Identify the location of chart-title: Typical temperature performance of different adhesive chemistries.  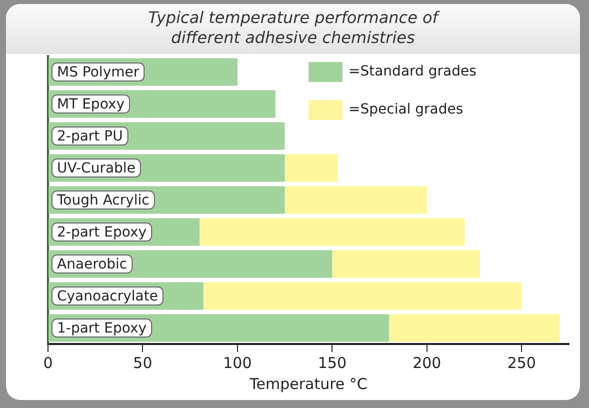
(294, 28).